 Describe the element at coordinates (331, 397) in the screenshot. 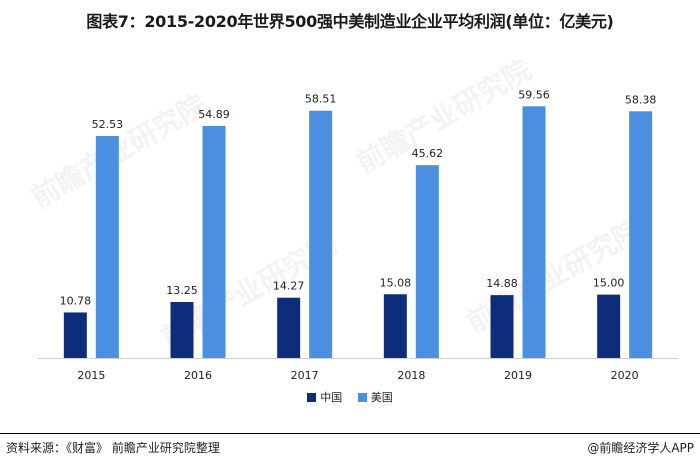

I see `legend-label-china: 中国` at that location.